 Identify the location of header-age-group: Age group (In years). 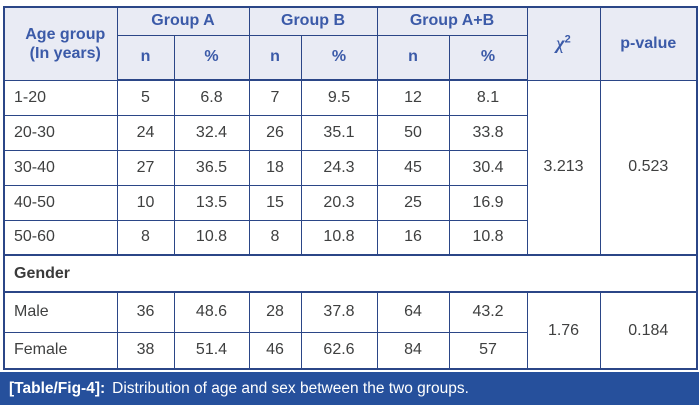
(60, 43).